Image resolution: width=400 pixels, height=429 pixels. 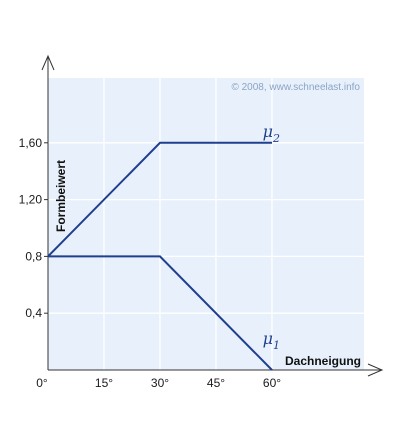 What do you see at coordinates (33, 313) in the screenshot?
I see `y-tick-label: 0,4` at bounding box center [33, 313].